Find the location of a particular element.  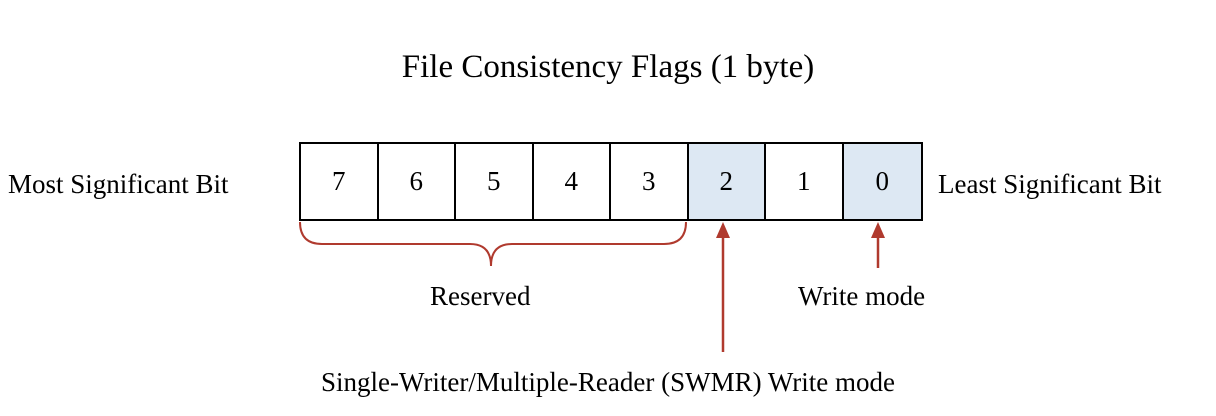

least-significant-bit-label: Least Significant Bit is located at coordinates (1050, 184).